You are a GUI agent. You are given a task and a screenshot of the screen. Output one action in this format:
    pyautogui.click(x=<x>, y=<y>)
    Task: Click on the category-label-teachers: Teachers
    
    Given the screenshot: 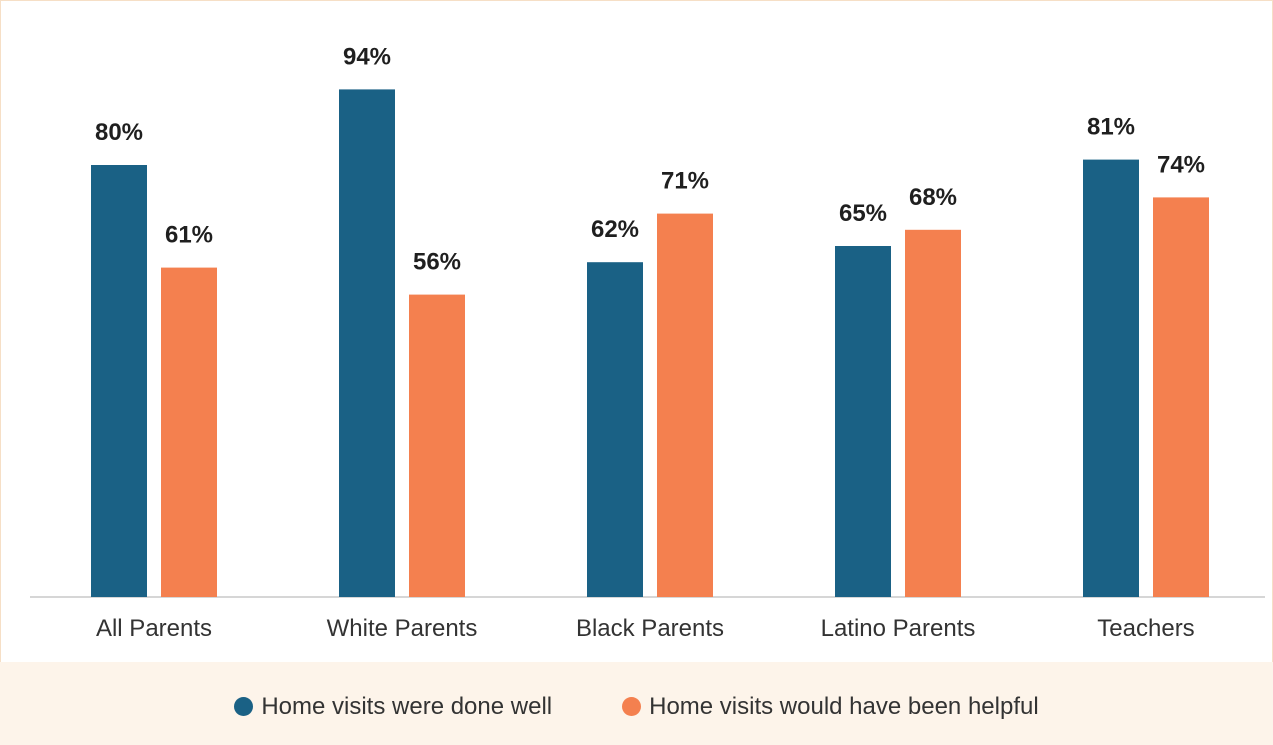 What is the action you would take?
    pyautogui.click(x=1145, y=628)
    